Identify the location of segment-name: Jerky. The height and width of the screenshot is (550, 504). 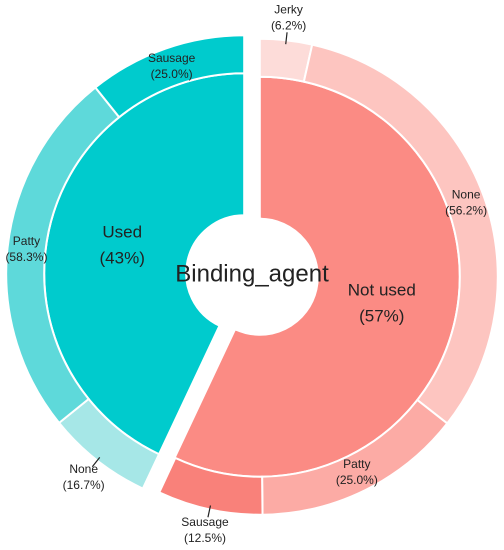
(288, 10).